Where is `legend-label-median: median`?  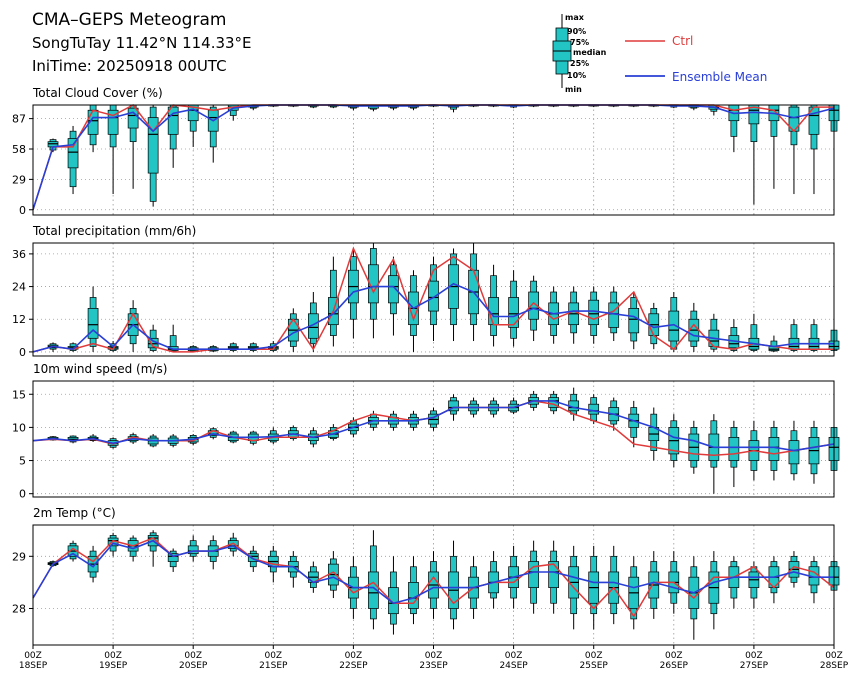 legend-label-median: median is located at coordinates (590, 52).